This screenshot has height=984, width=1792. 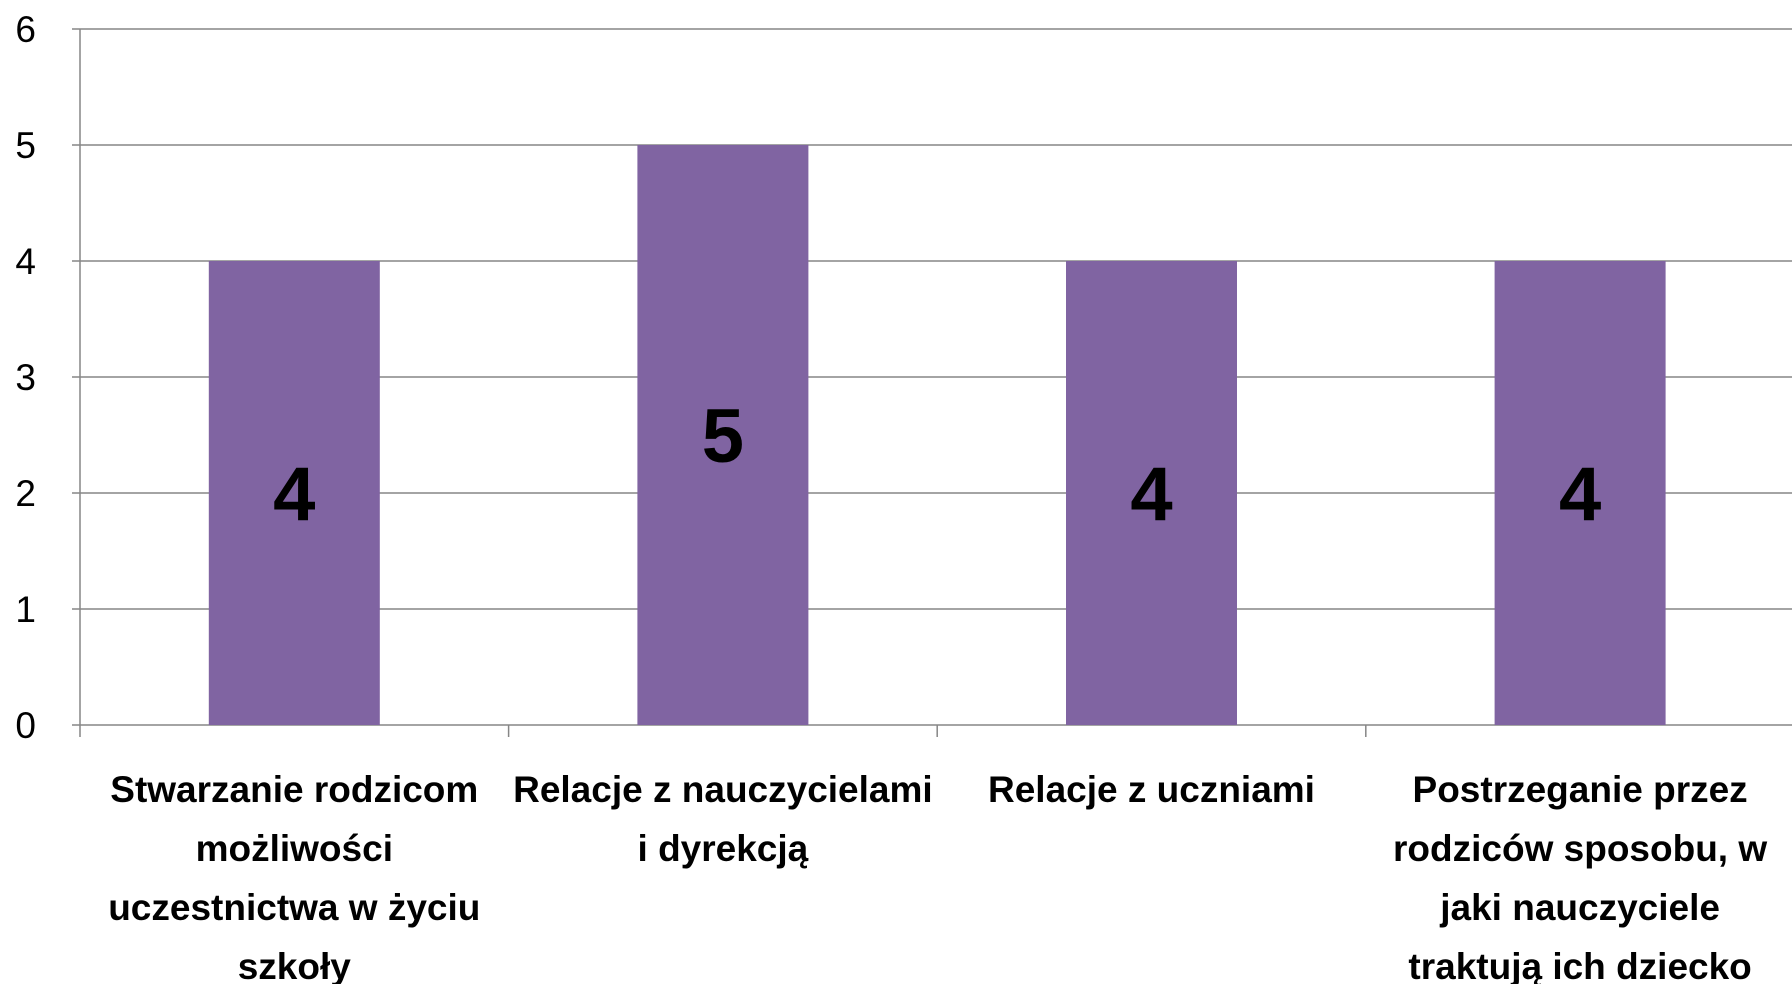 What do you see at coordinates (25, 261) in the screenshot?
I see `y-tick-label: 4` at bounding box center [25, 261].